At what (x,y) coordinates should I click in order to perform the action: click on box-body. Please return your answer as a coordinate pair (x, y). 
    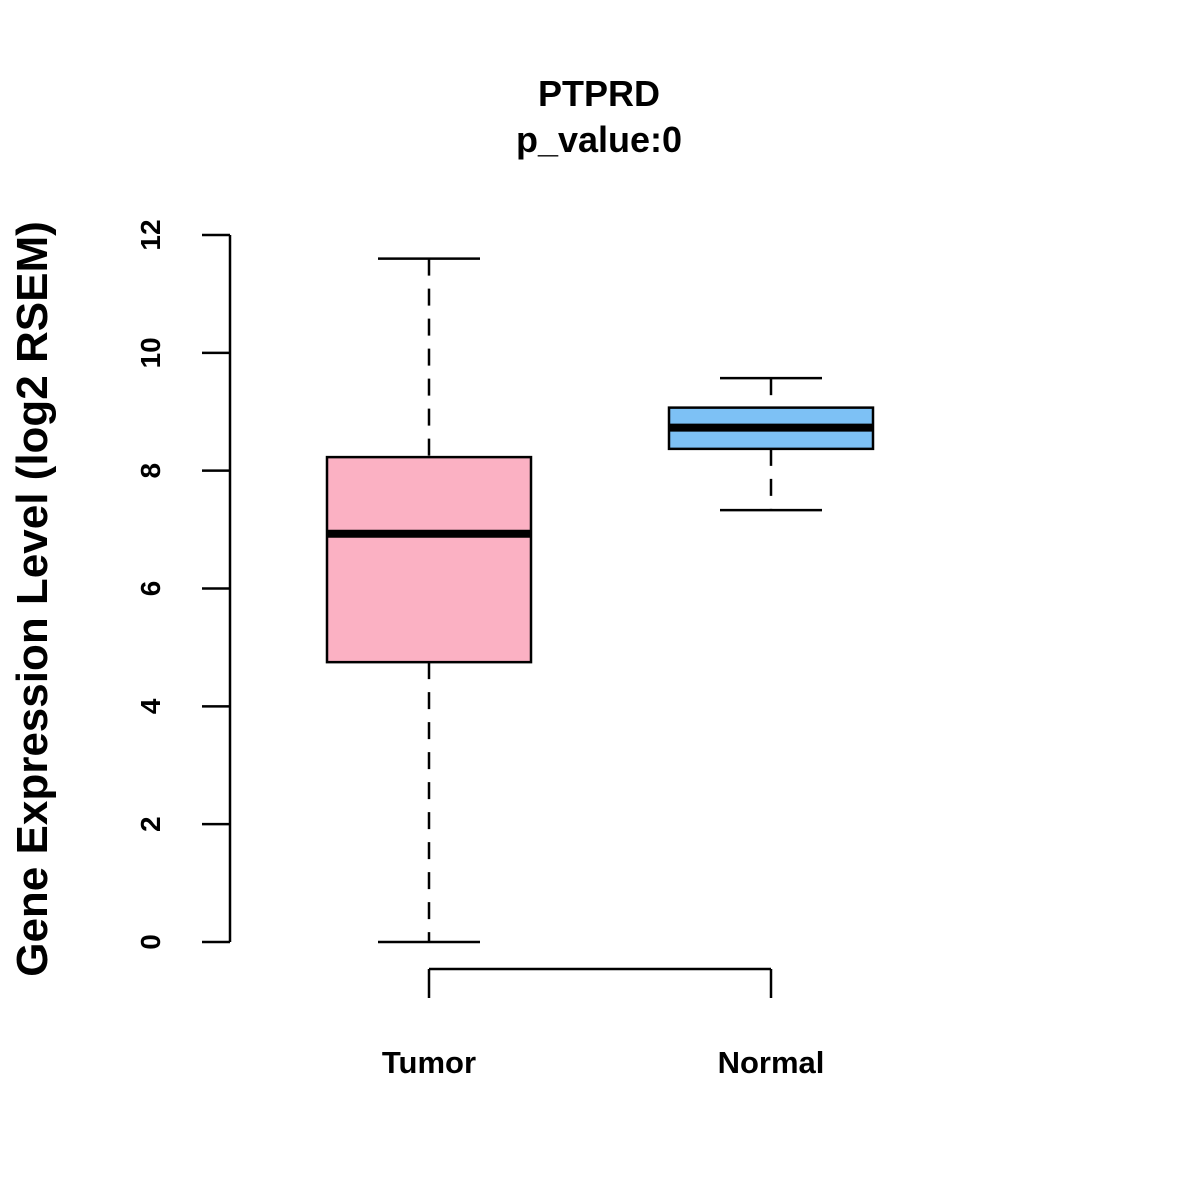
    Looking at the image, I should click on (429, 559).